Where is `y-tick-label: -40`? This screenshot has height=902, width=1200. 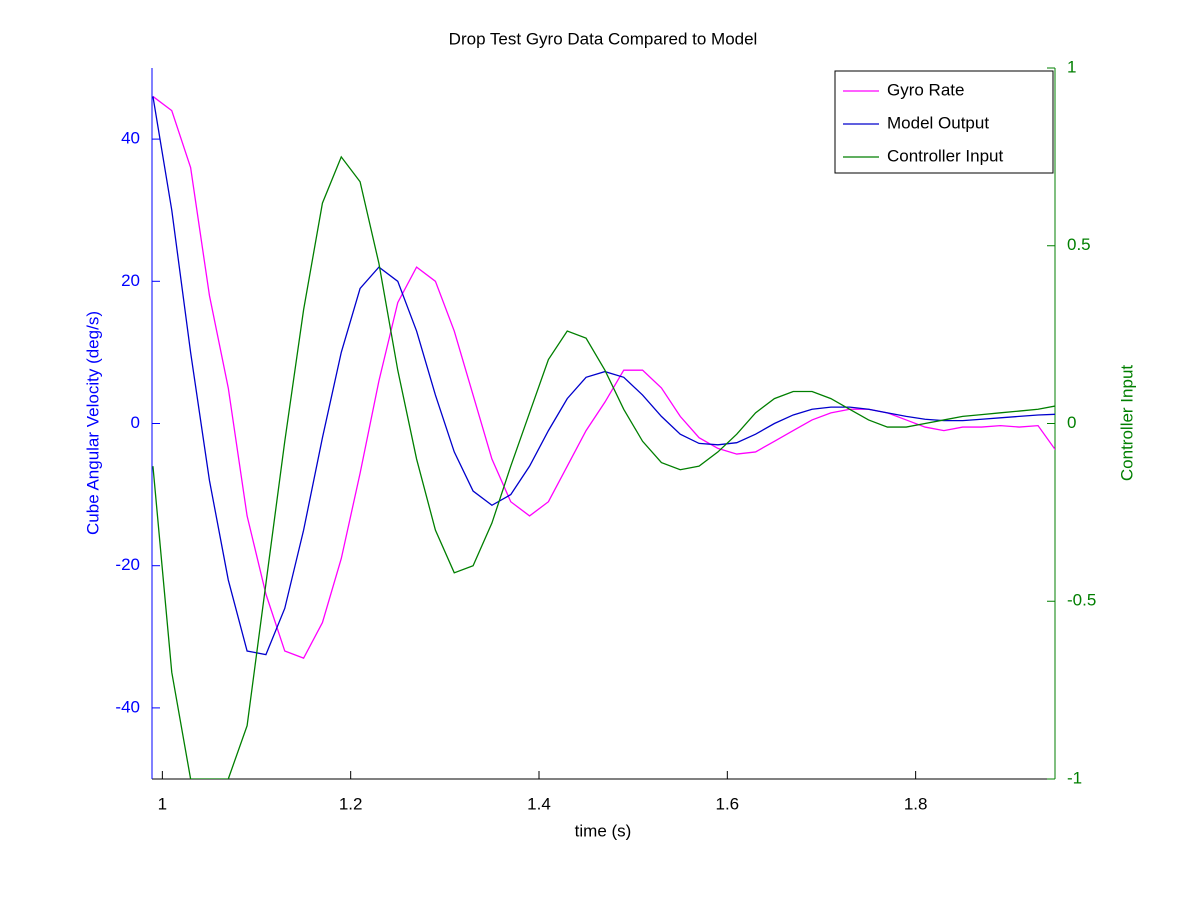
y-tick-label: -40 is located at coordinates (127, 706).